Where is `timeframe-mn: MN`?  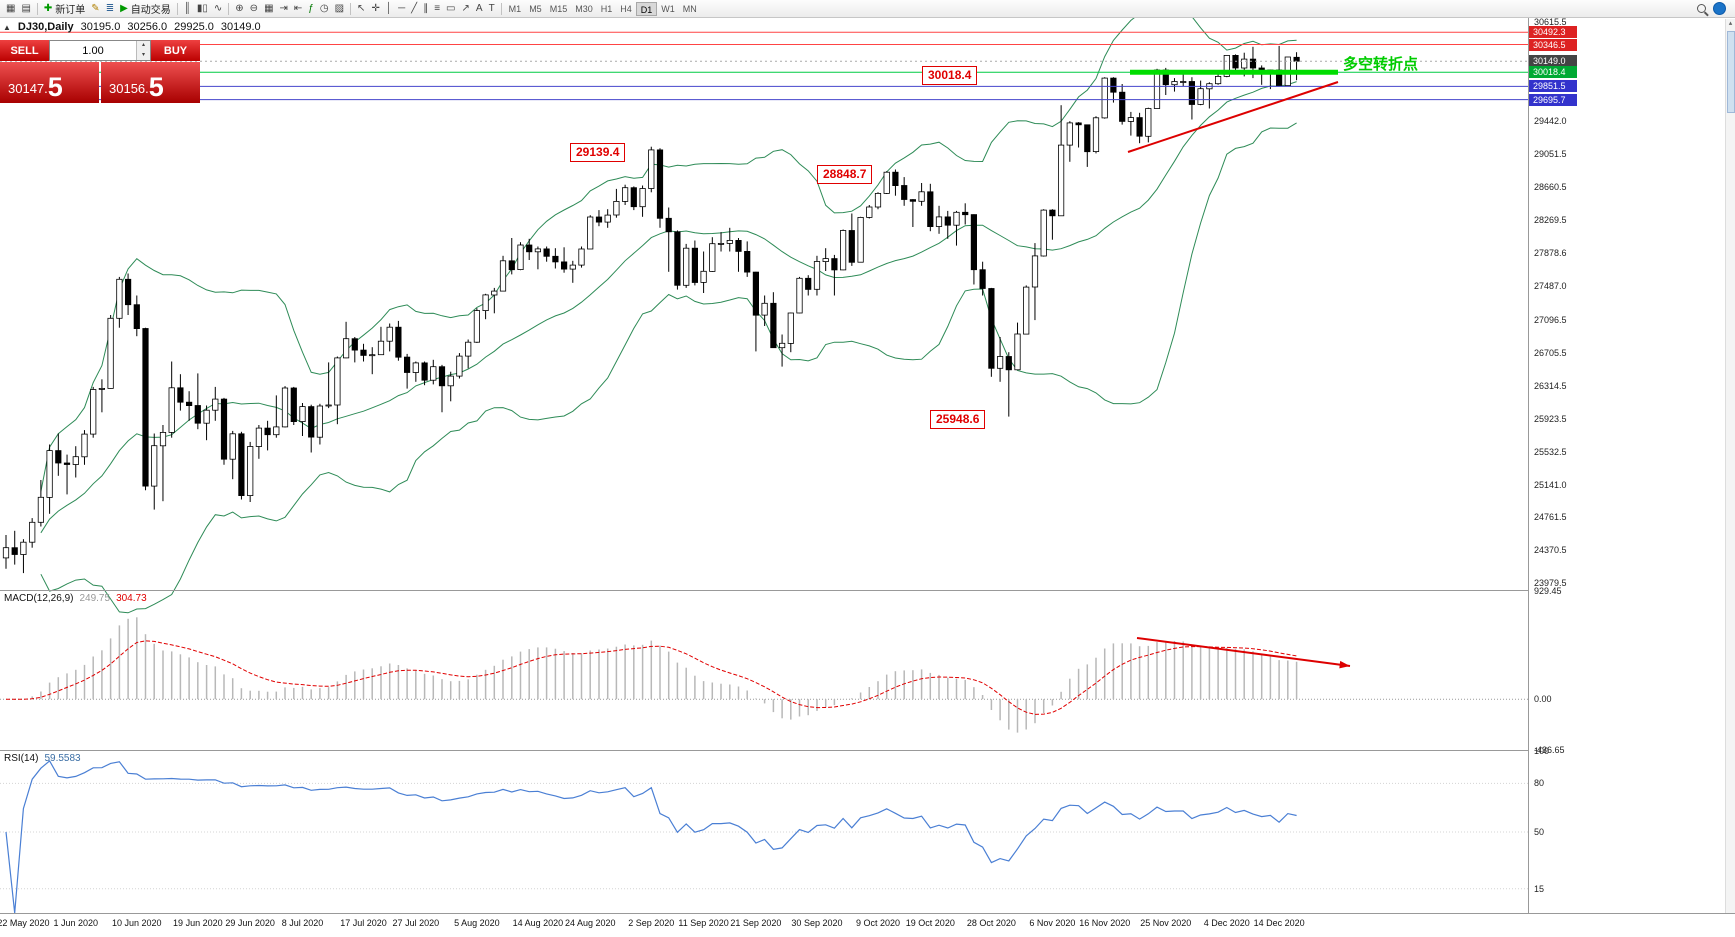
timeframe-mn: MN is located at coordinates (689, 8).